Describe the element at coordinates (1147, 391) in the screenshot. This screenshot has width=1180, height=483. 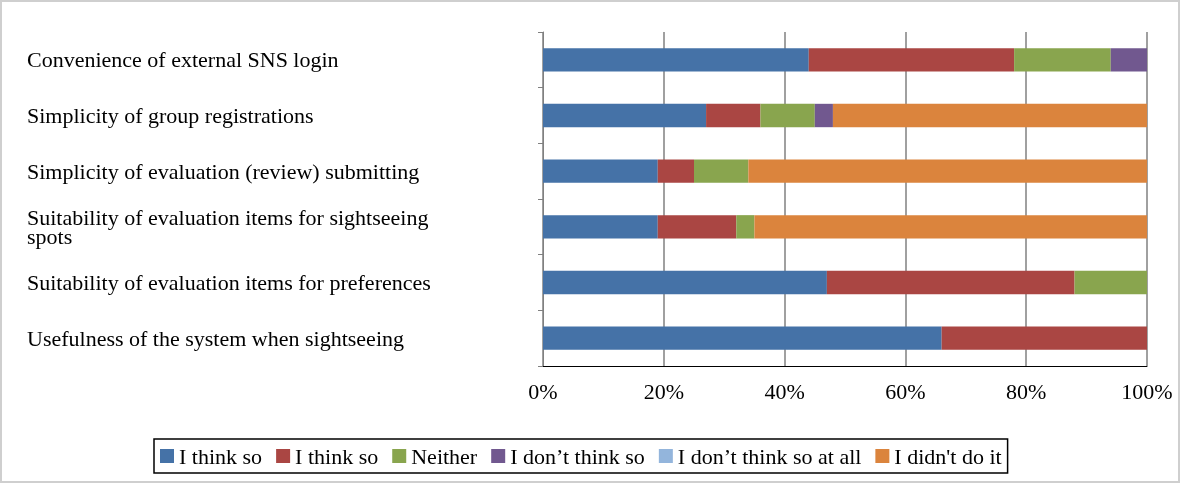
I see `x-tick-label: 100%` at that location.